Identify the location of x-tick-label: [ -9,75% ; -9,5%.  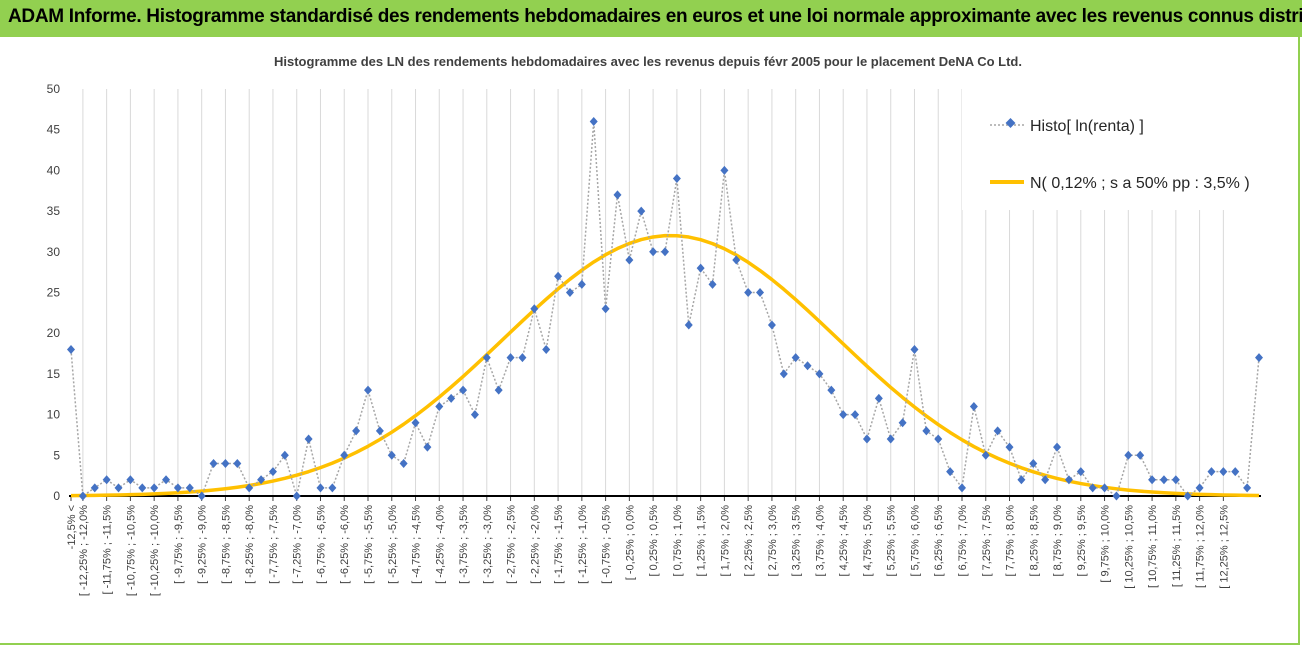
(179, 544).